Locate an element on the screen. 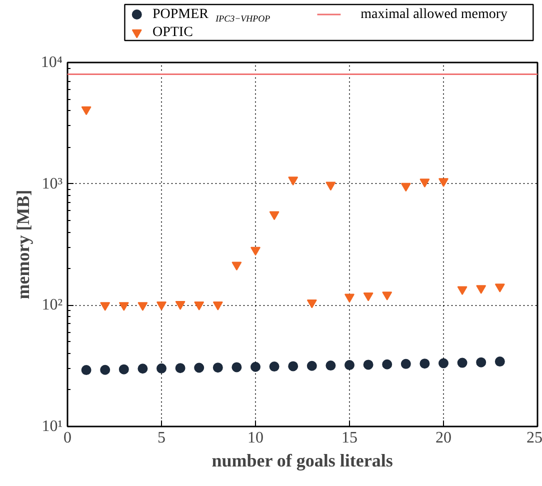 This screenshot has width=542, height=486. y-tick-label: 10³ is located at coordinates (52, 183).